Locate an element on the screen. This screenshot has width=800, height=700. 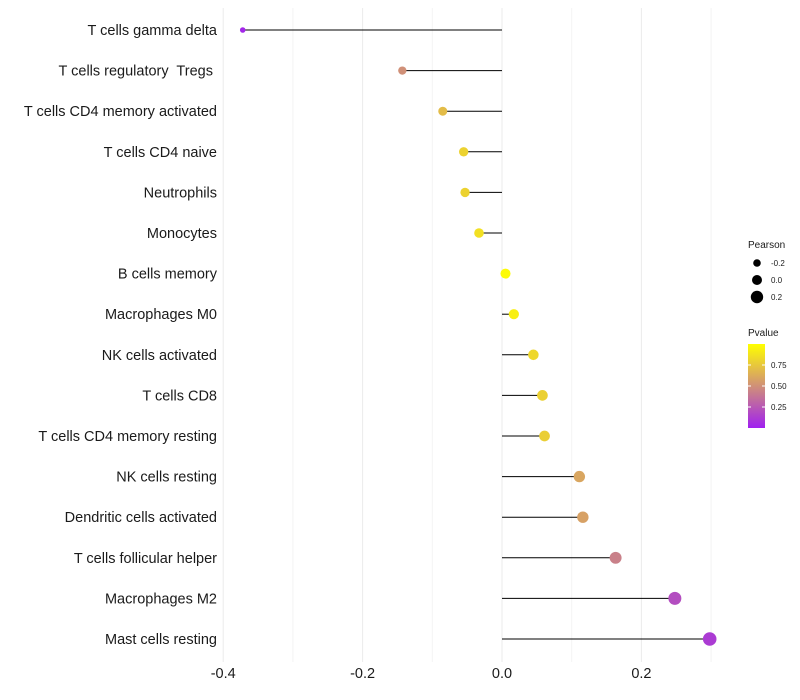
point-t-cells-cd4-naive is located at coordinates (463, 152).